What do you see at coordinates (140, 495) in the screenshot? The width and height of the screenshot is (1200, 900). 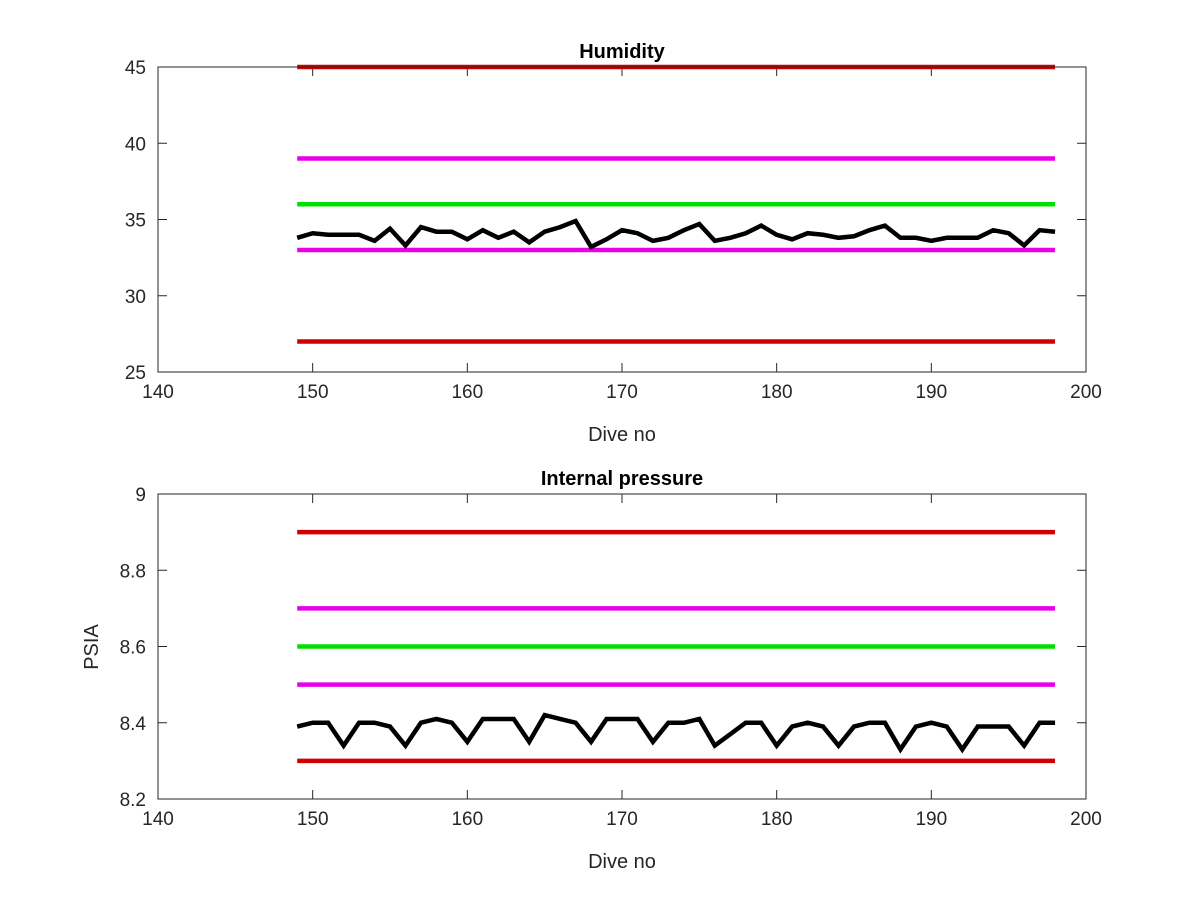 I see `pressure-y-tick-label: 9` at bounding box center [140, 495].